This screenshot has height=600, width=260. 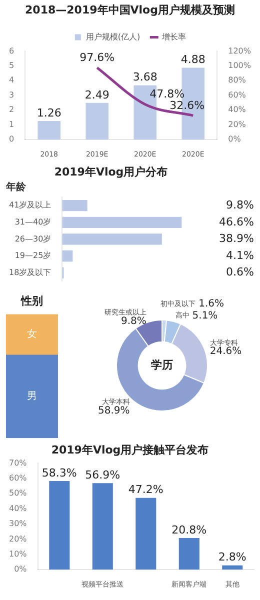 What do you see at coordinates (235, 139) in the screenshot?
I see `y2-tick-label: 0%` at bounding box center [235, 139].